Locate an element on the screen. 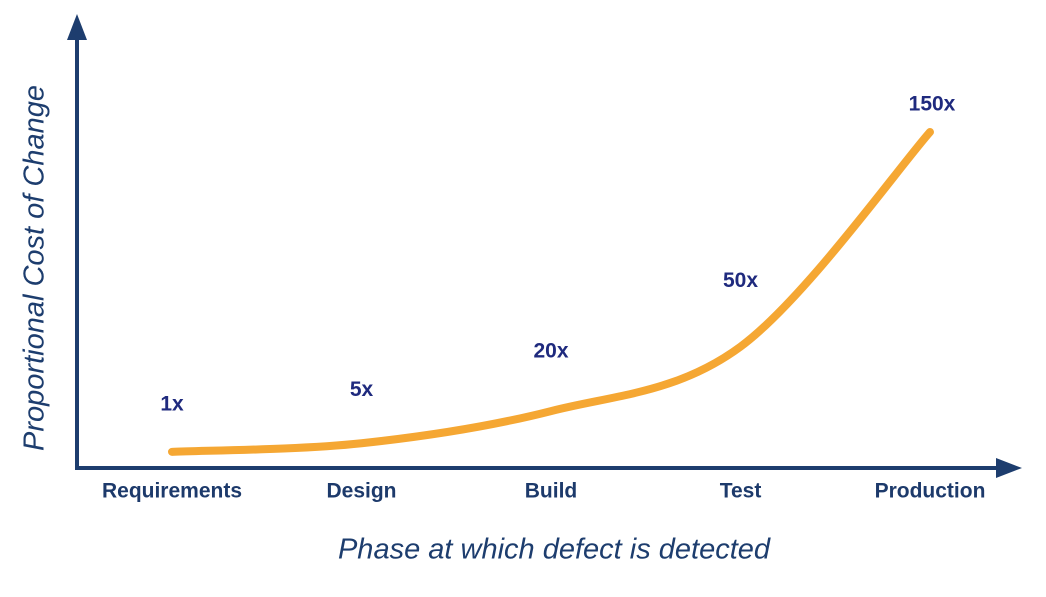  value-label: 150x is located at coordinates (932, 104).